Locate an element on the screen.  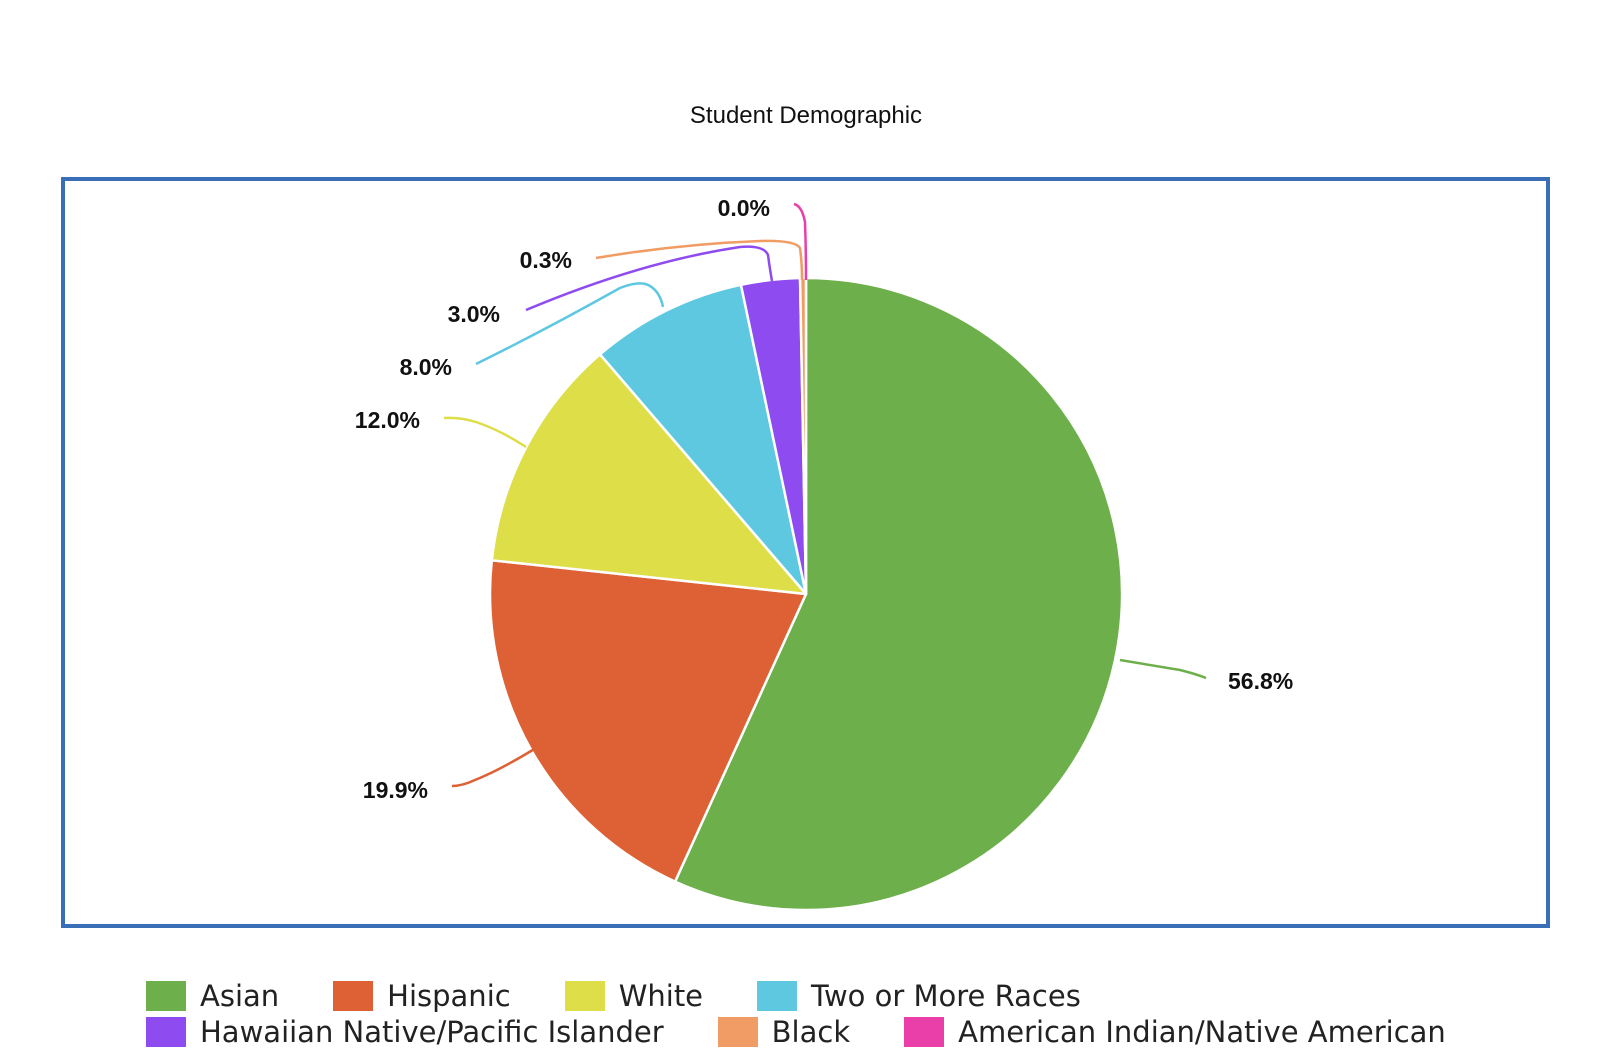
leader-line-hispanic is located at coordinates (494, 767).